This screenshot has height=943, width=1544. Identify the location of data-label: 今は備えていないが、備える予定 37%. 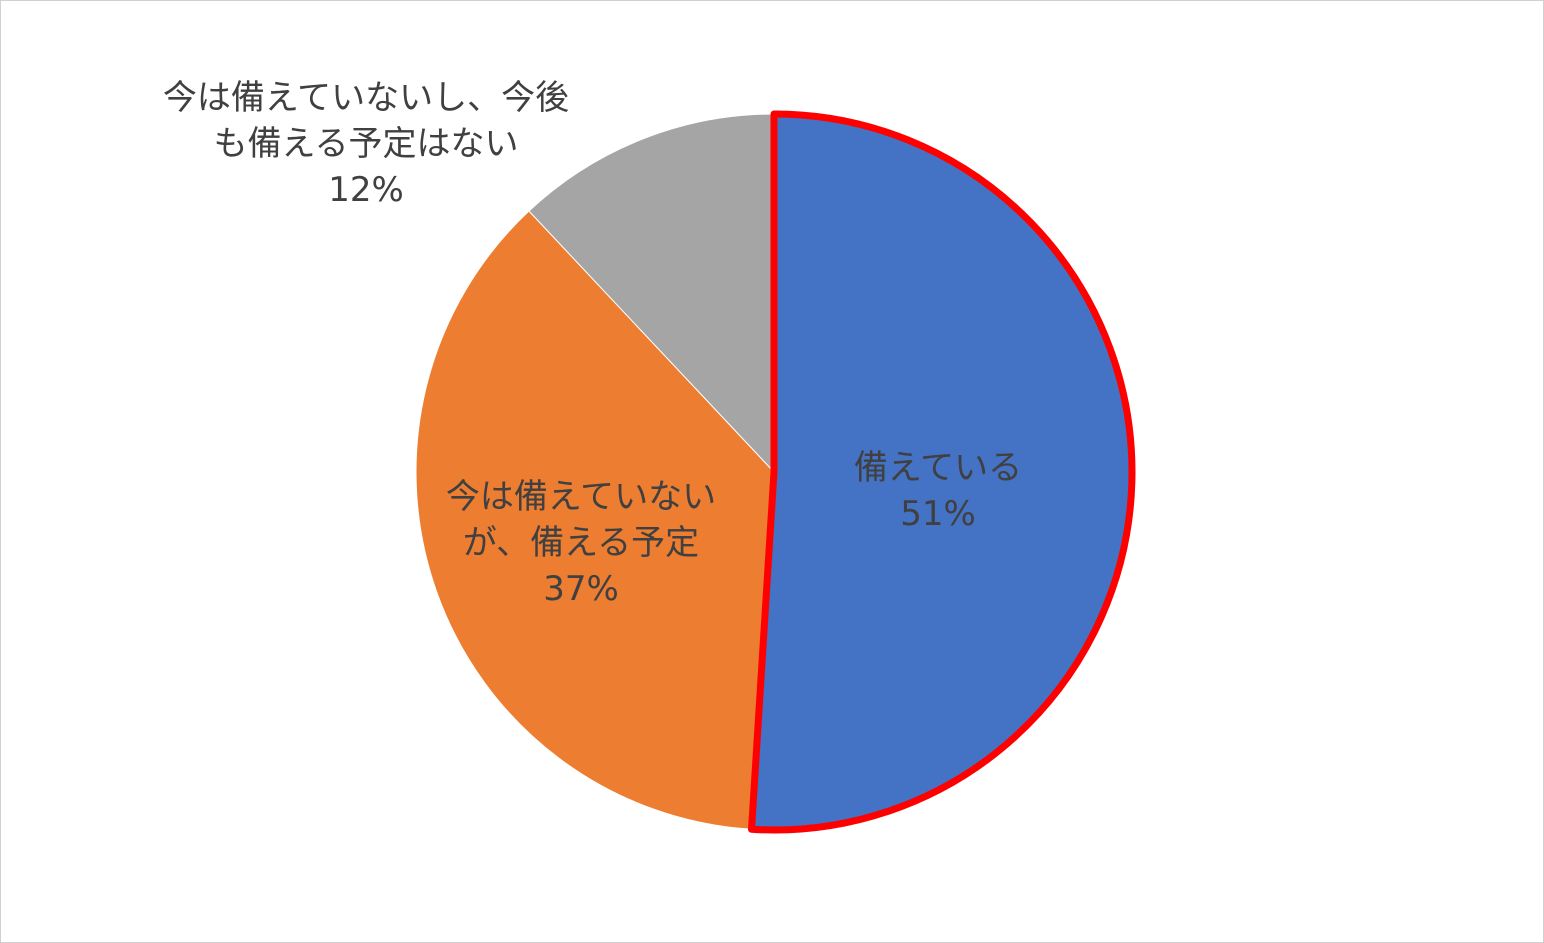
(581, 543).